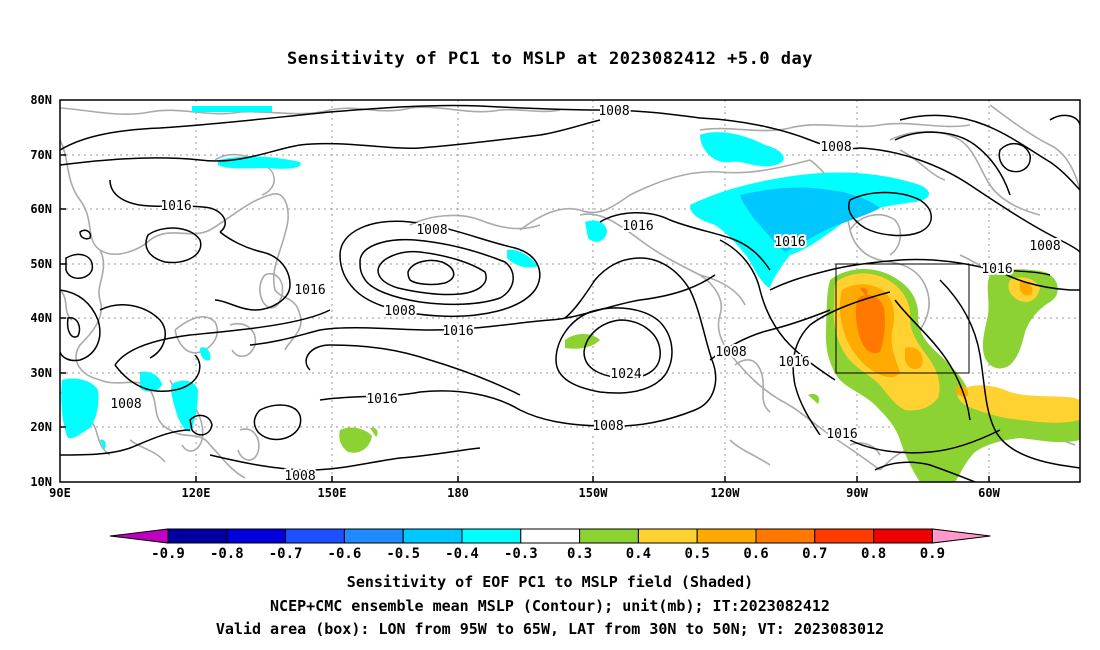 This screenshot has width=1100, height=650. Describe the element at coordinates (403, 554) in the screenshot. I see `colorbar-label: -0.5` at that location.